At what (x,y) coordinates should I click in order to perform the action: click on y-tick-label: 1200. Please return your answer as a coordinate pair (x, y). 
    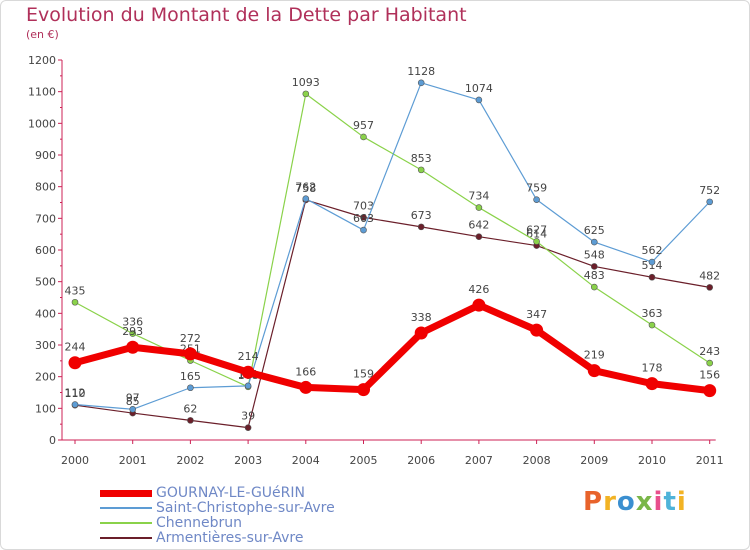
    Looking at the image, I should click on (42, 60).